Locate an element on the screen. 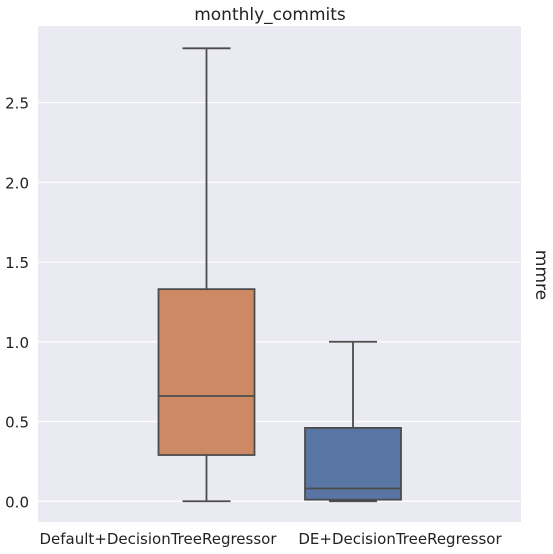  x-tick-label: DE+DecisionTreeRegressor is located at coordinates (400, 539).